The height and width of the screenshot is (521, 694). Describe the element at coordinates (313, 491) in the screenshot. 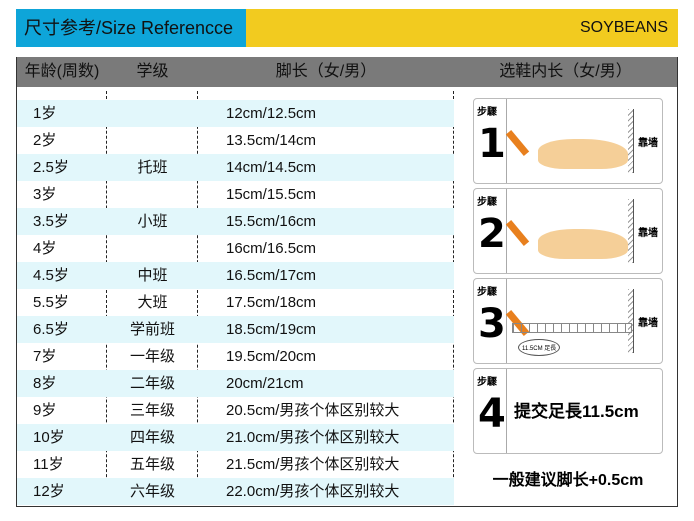

I see `foot-length-cell: 22.0cm/男孩个体区别较大` at that location.